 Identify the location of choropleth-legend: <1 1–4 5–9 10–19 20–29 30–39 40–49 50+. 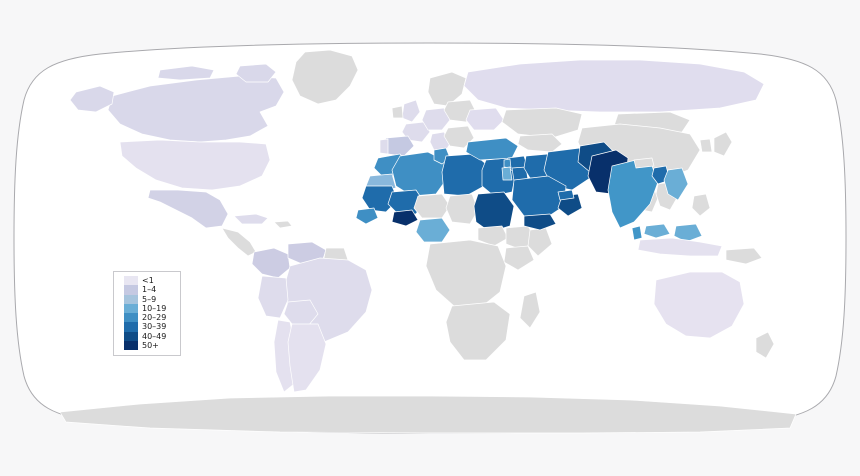
(147, 313).